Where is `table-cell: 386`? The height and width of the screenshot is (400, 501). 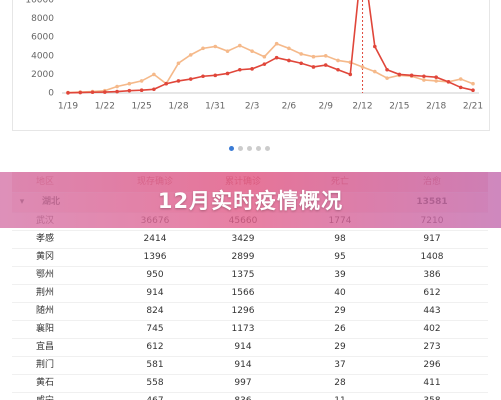
table-cell: 386 is located at coordinates (432, 275).